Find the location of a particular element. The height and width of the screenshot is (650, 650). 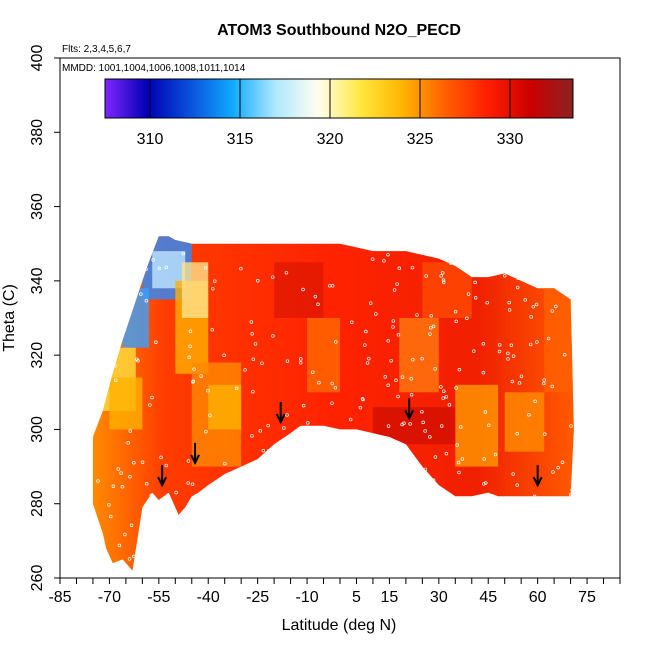

x-tick-label: -25 is located at coordinates (257, 597).